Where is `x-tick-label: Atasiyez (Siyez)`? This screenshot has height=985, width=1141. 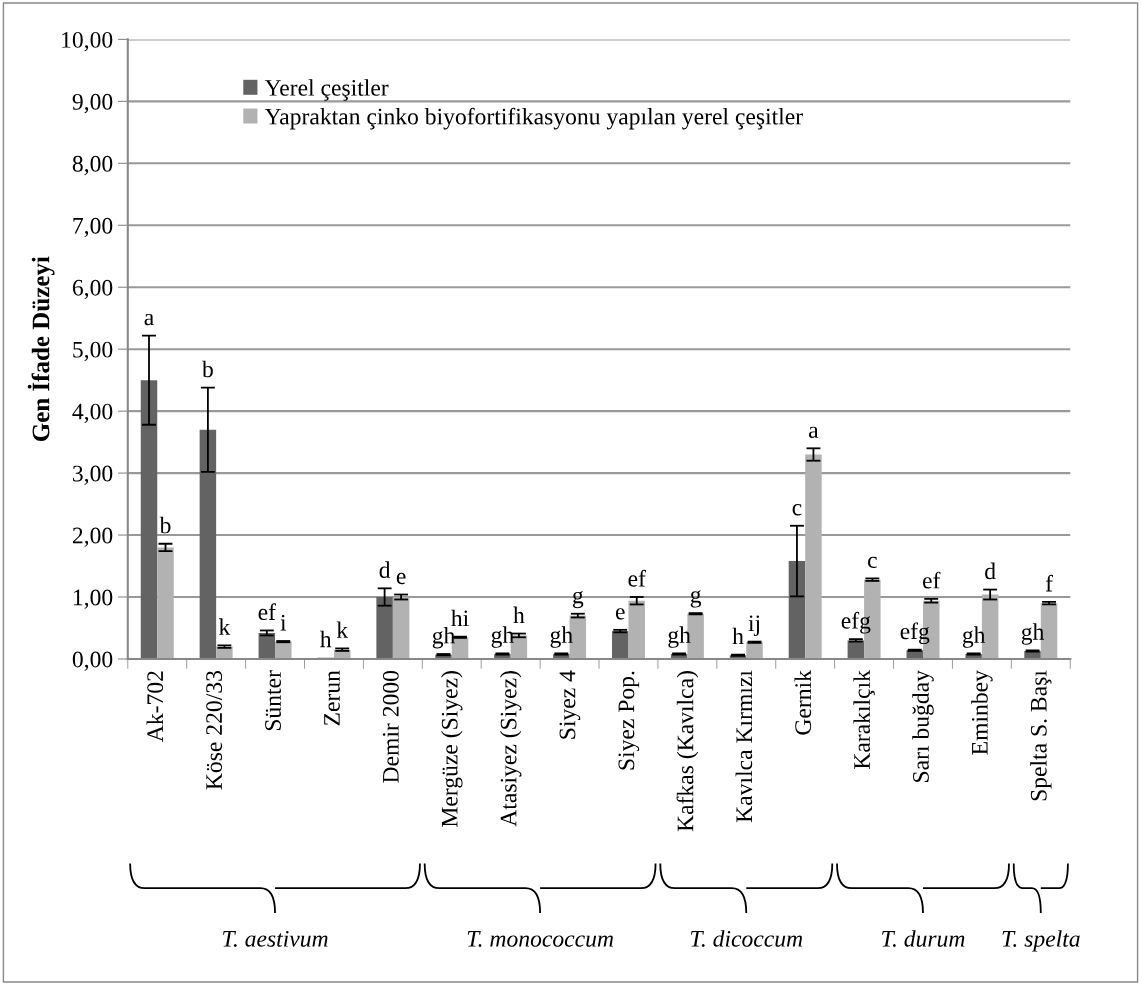 x-tick-label: Atasiyez (Siyez) is located at coordinates (510, 749).